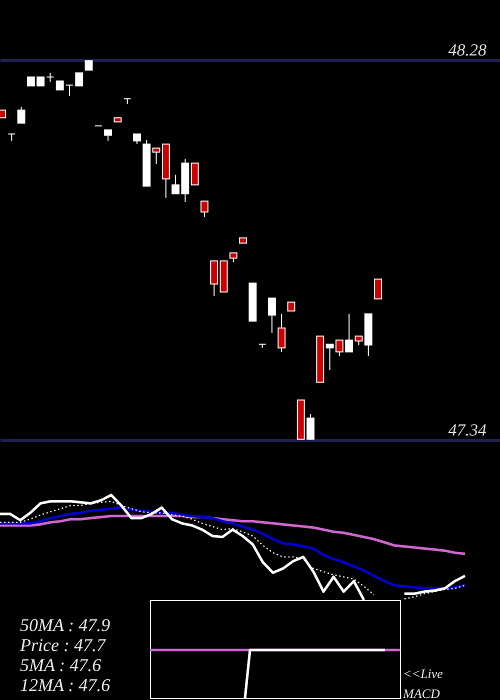 The image size is (500, 700). What do you see at coordinates (63, 645) in the screenshot?
I see `text: Price : 47.7` at bounding box center [63, 645].